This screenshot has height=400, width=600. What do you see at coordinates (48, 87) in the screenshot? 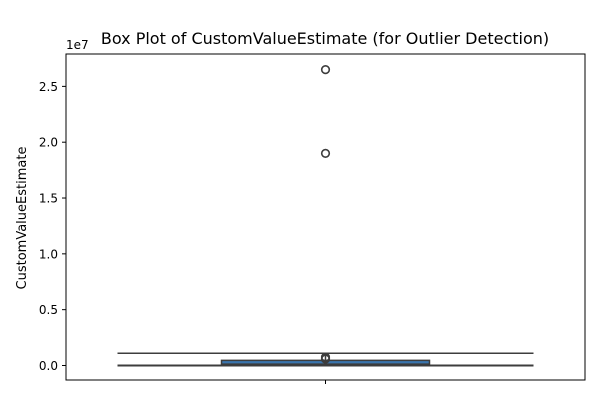
I see `y-tick-label: 2.5` at bounding box center [48, 87].